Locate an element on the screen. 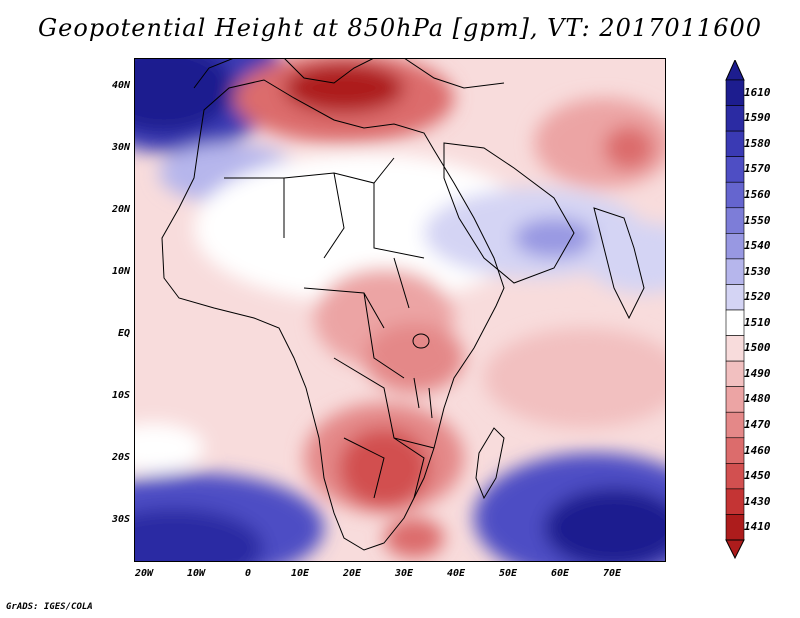  colorbar-label: 1450 is located at coordinates (757, 476).